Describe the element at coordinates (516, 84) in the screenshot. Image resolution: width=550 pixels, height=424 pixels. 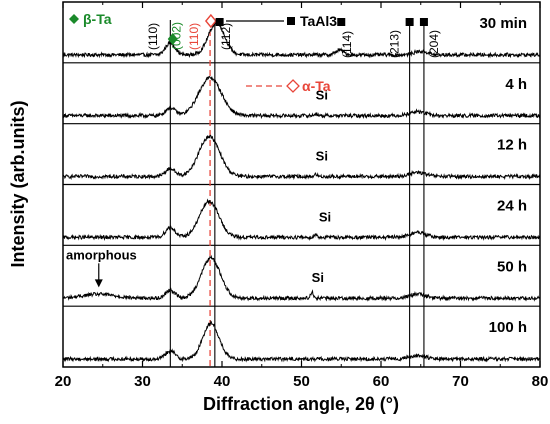
I see `series-label: 4 h` at that location.